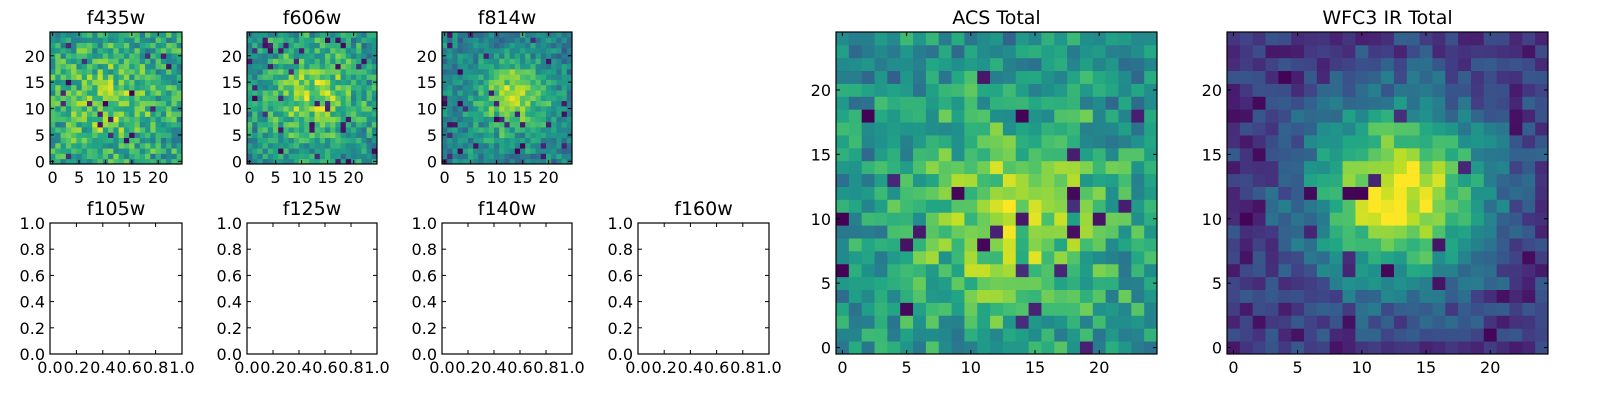 The image size is (1600, 400). What do you see at coordinates (246, 367) in the screenshot?
I see `x-tick-label: 0.0` at bounding box center [246, 367].